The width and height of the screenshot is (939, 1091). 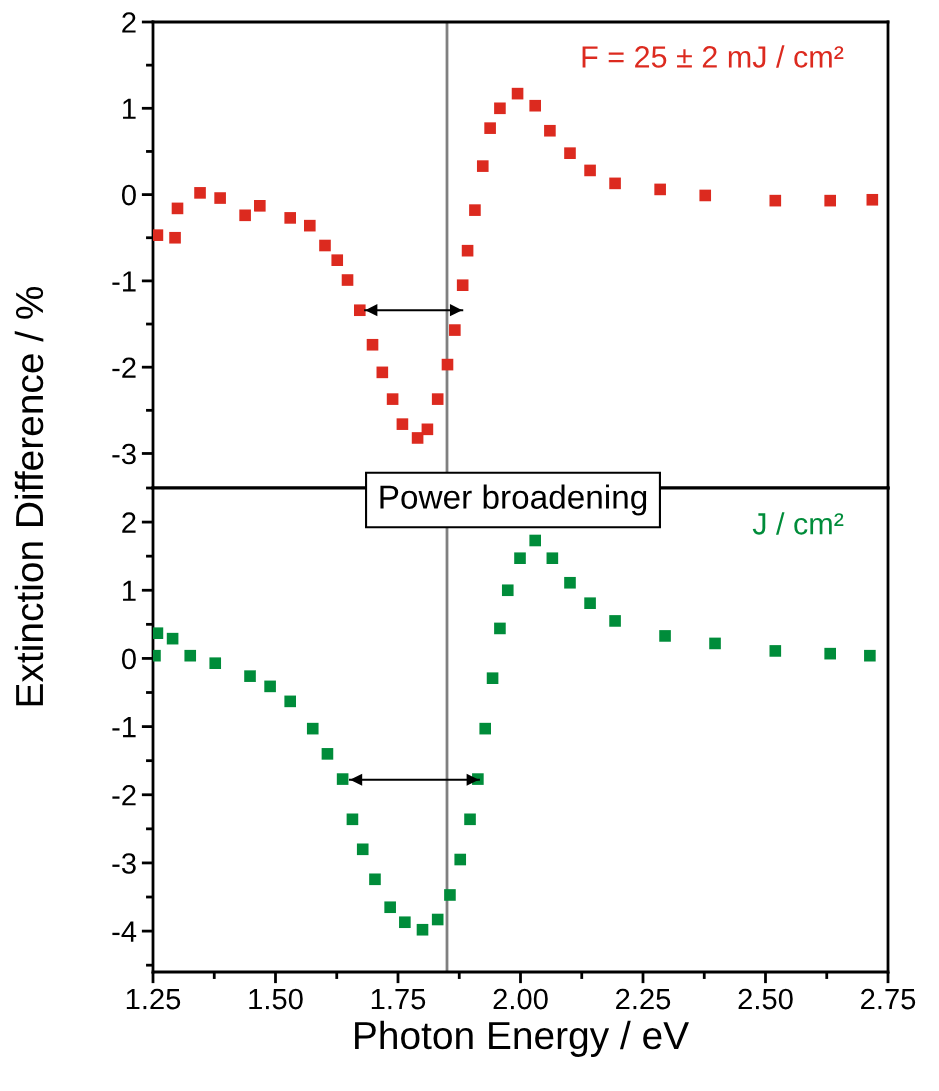 I want to click on x-tick-label: 2.75, so click(x=888, y=999).